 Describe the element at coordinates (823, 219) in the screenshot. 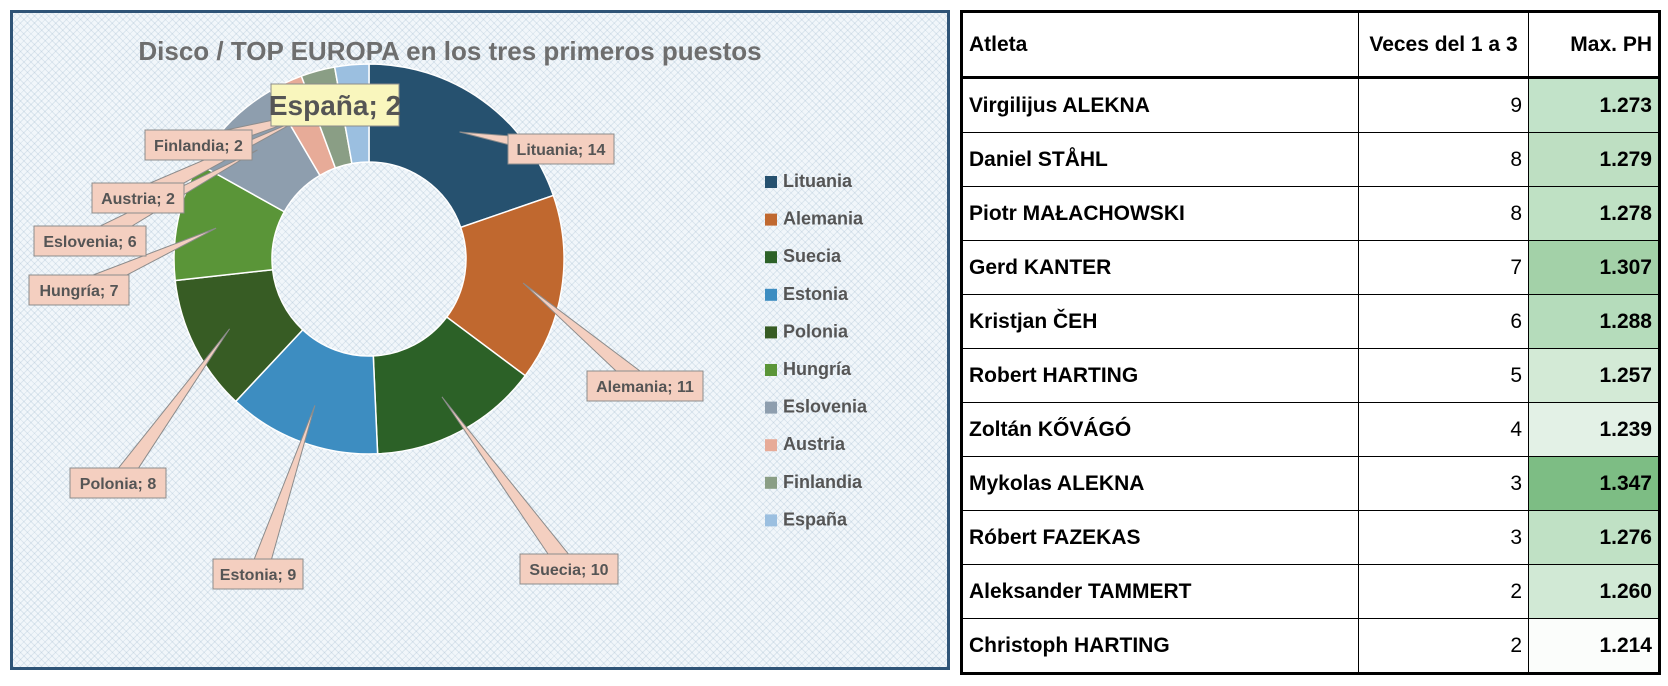

I see `legend-label-alemania: Alemania` at that location.